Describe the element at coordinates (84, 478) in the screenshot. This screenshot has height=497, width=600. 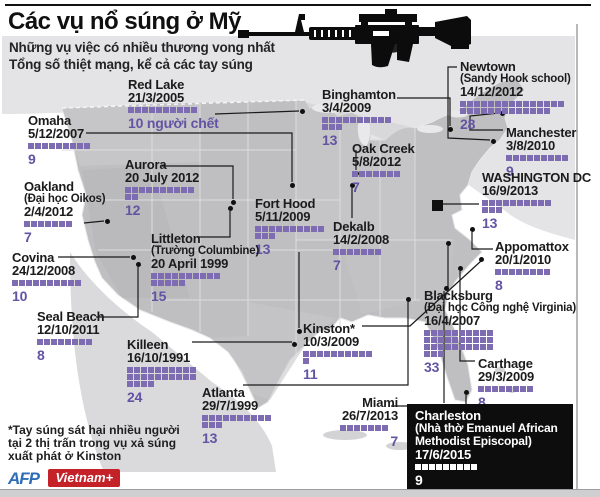
I see `vietnamplus-logo: Vietnam+` at that location.